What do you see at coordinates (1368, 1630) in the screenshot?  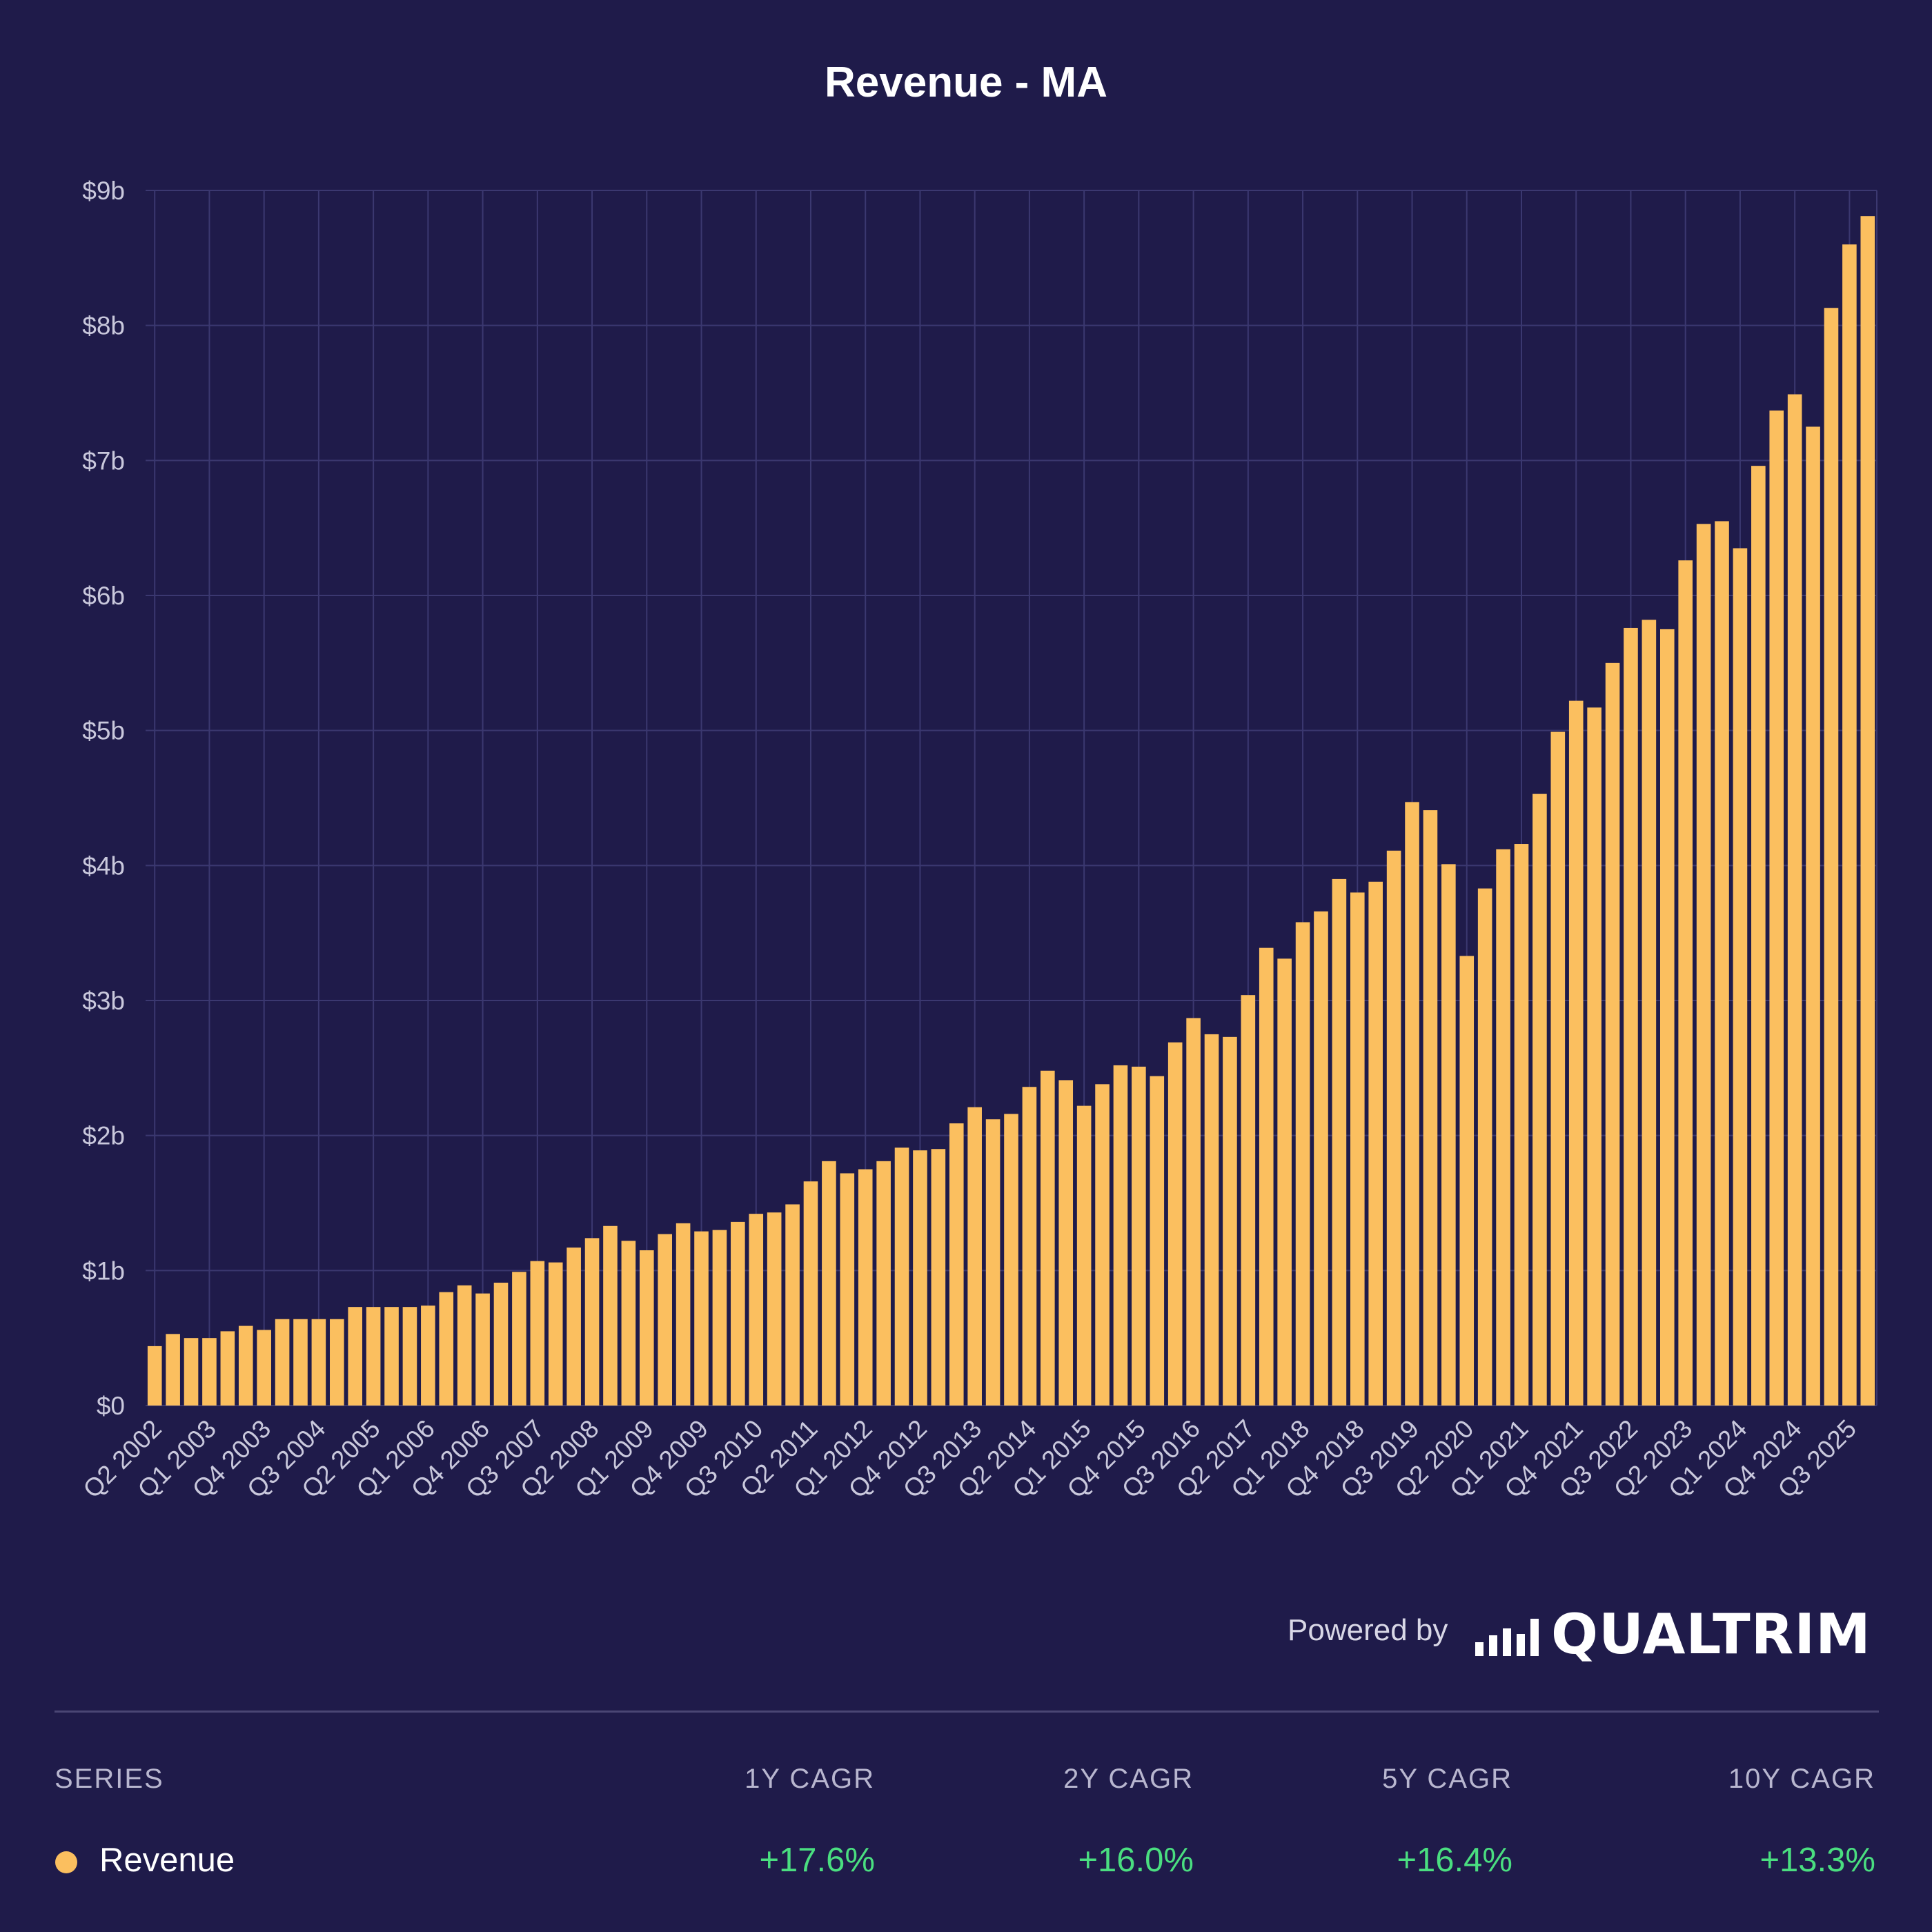 I see `powered-by-label: Powered by` at bounding box center [1368, 1630].